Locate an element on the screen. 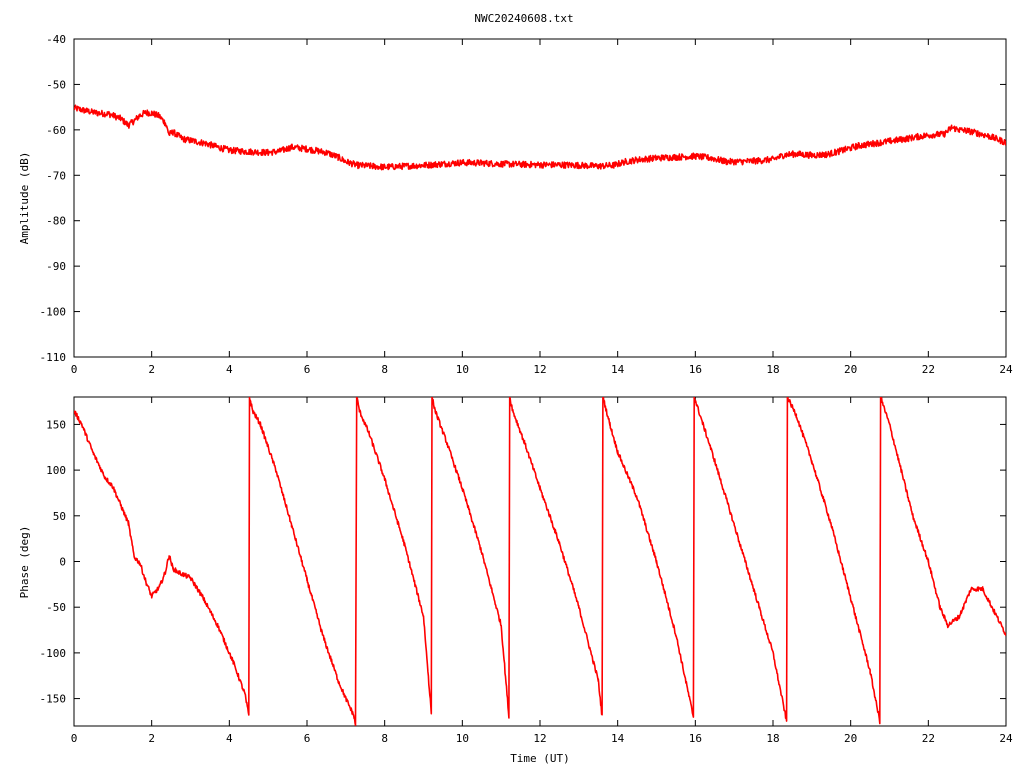 The image size is (1024, 768). phase-x-tick-label: 16 is located at coordinates (695, 738).